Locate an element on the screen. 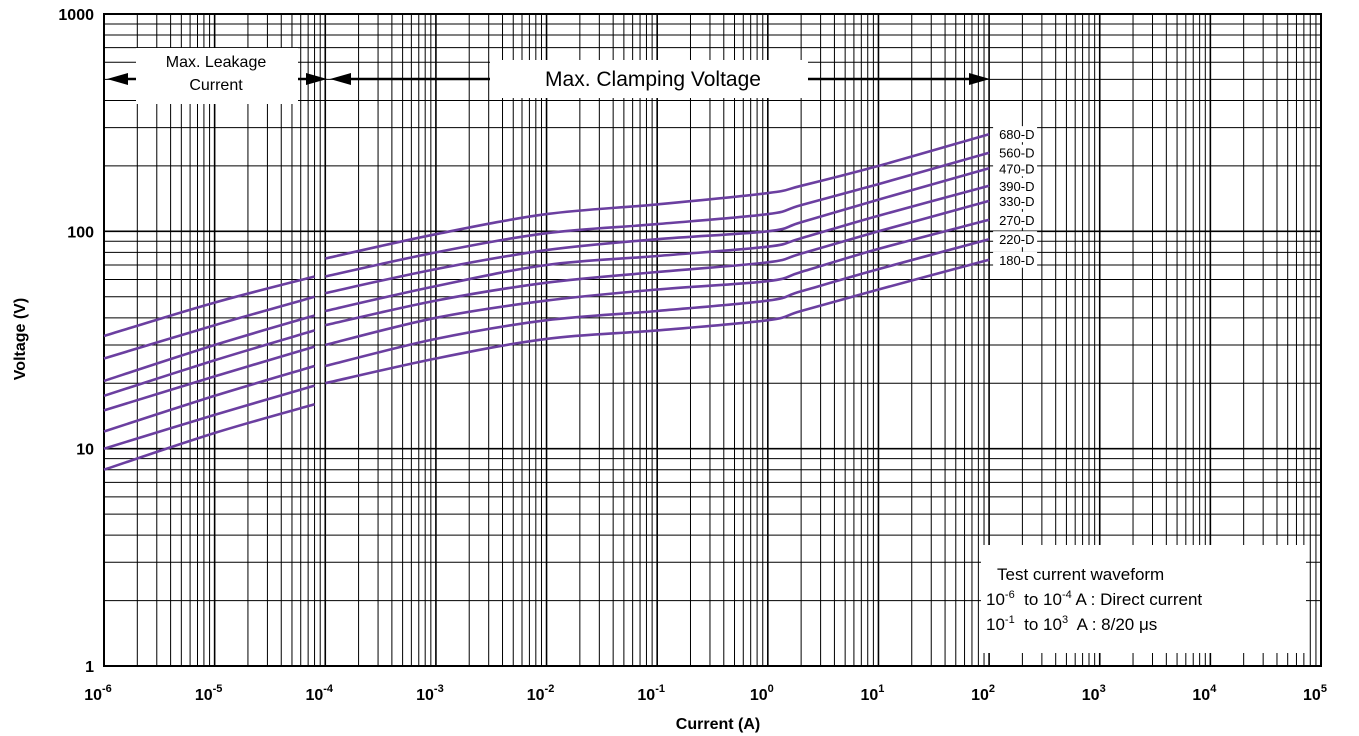 The width and height of the screenshot is (1359, 736). waveform-line1-exp: -6 is located at coordinates (1010, 595).